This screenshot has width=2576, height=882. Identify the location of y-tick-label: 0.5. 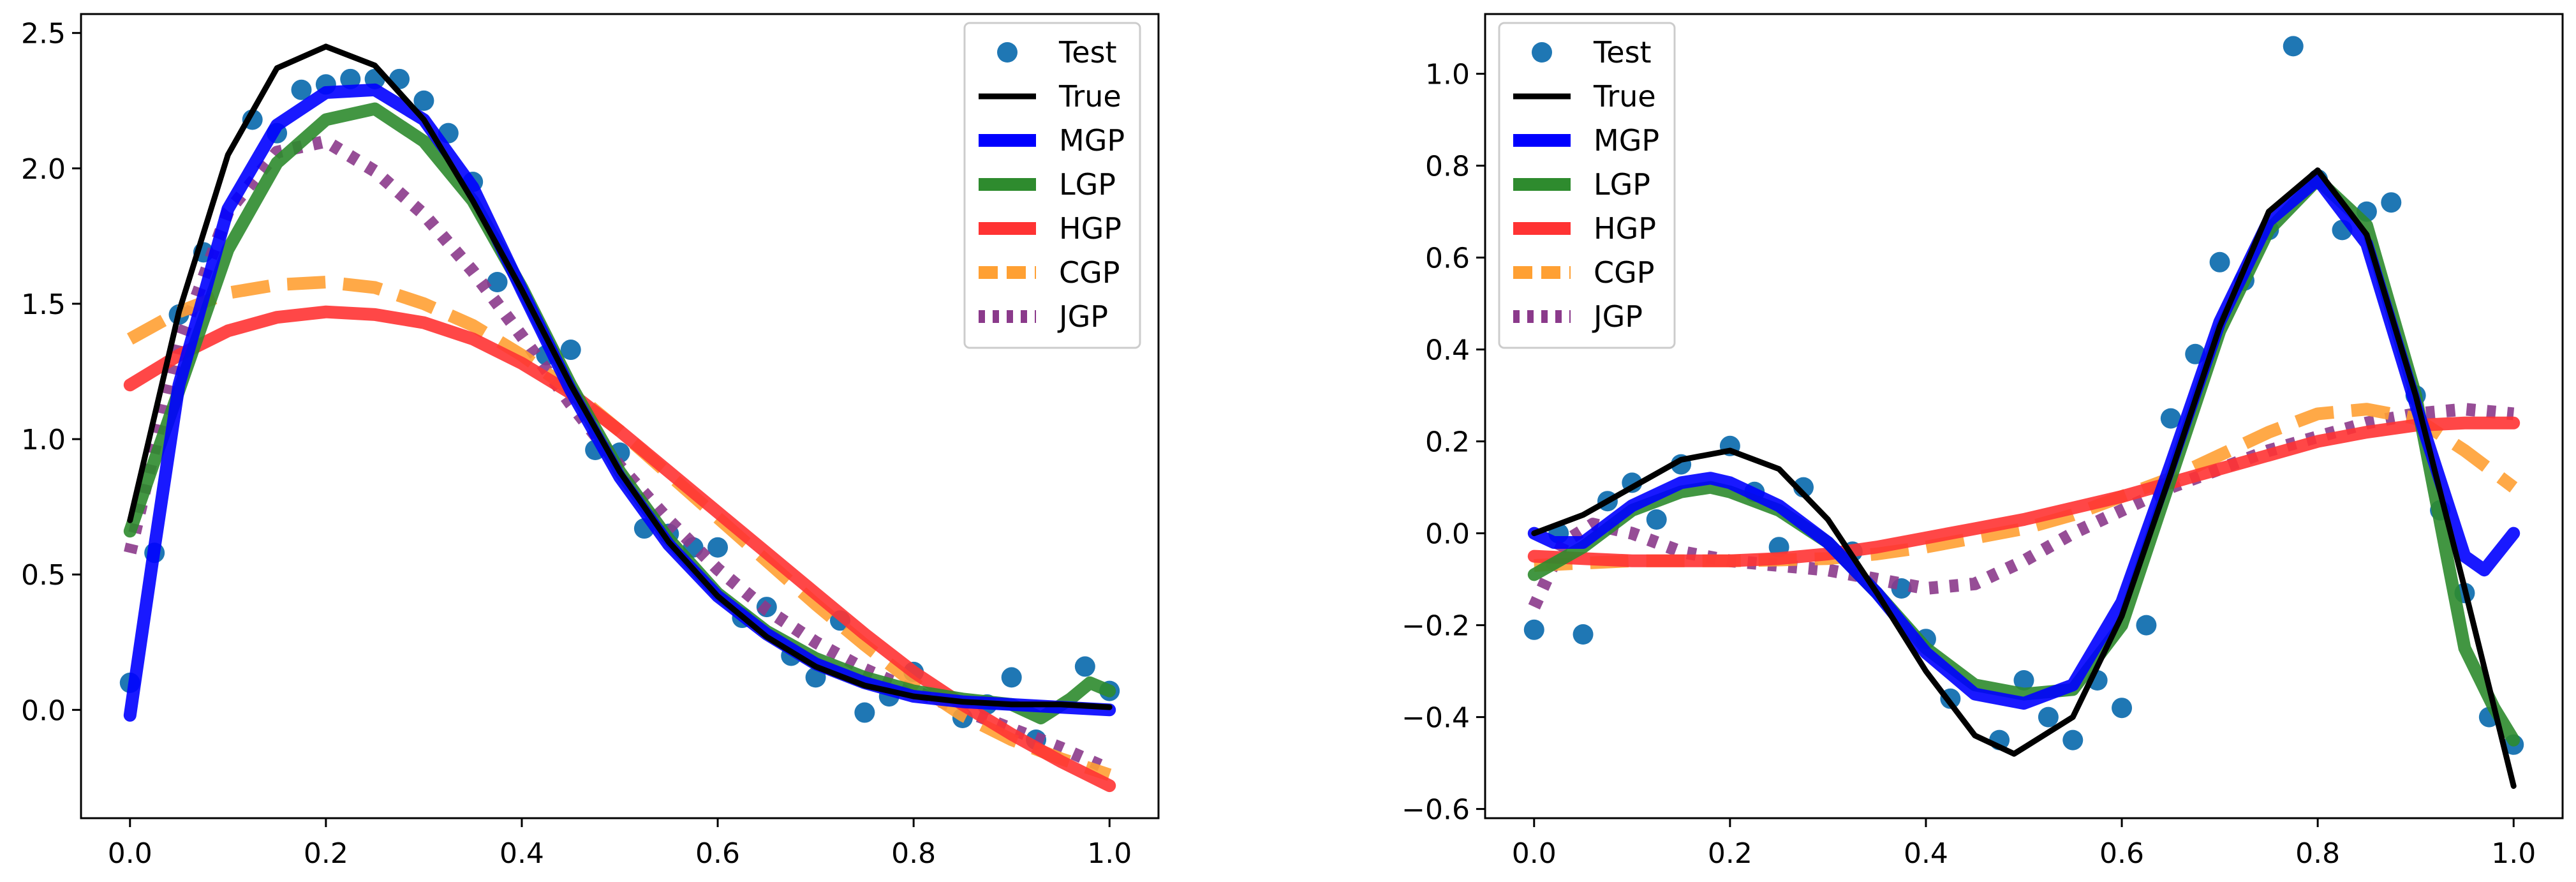
(43, 575).